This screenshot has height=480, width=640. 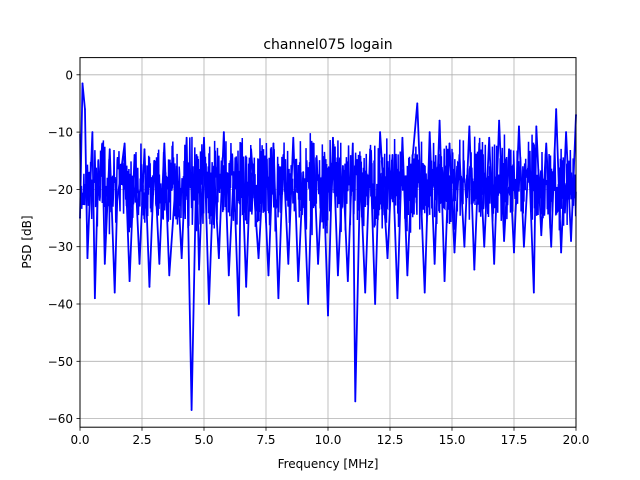 What do you see at coordinates (60, 305) in the screenshot?
I see `y-tick-label: −40` at bounding box center [60, 305].